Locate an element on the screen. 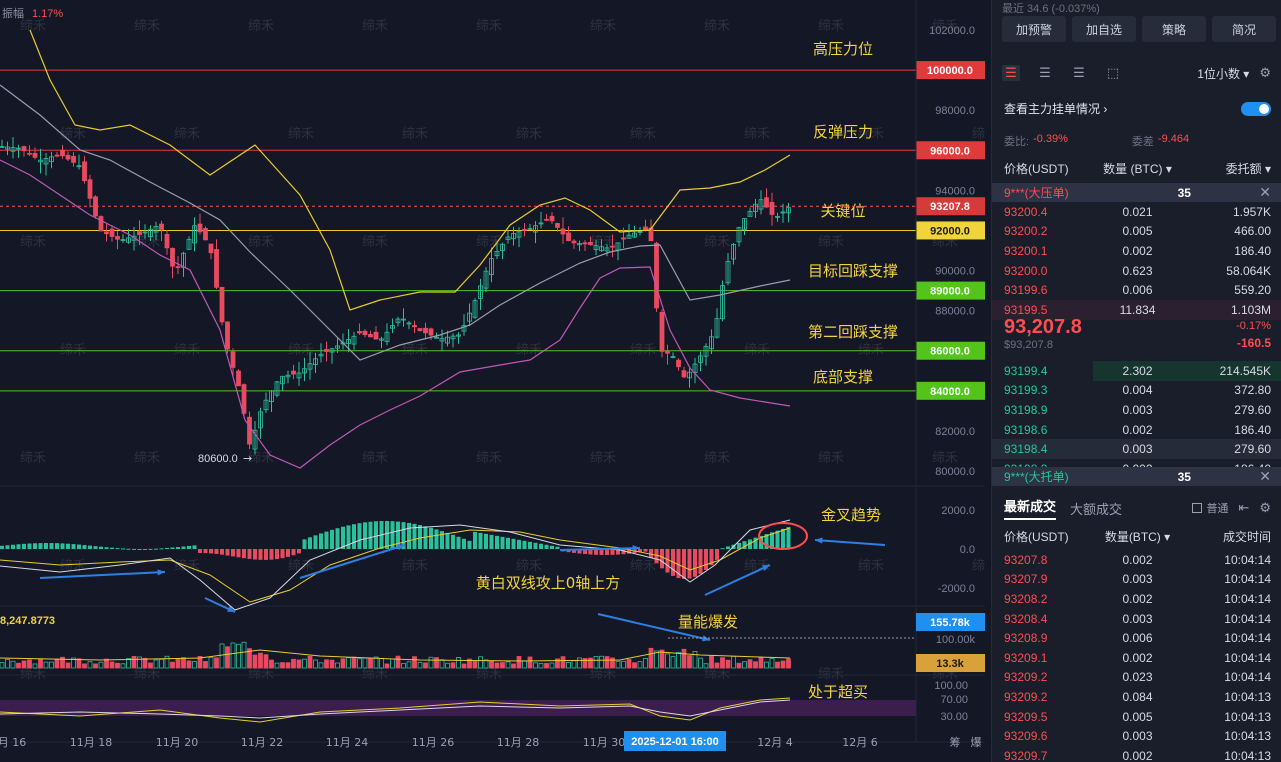  ask-row: 93200.4 0.021 1.957K is located at coordinates (1136, 212).